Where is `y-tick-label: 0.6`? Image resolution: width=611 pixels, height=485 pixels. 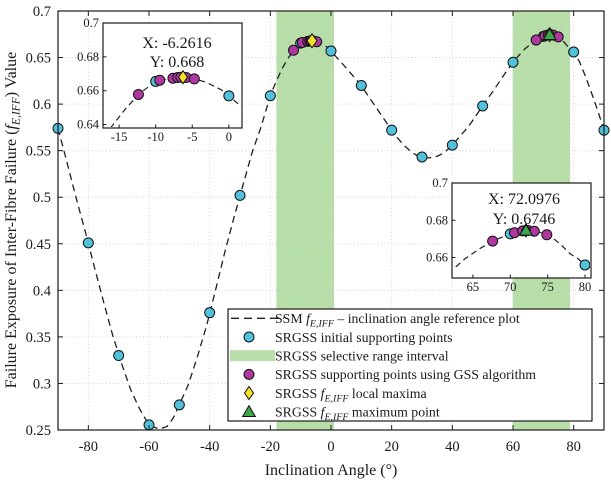
y-tick-label: 0.6 is located at coordinates (42, 105).